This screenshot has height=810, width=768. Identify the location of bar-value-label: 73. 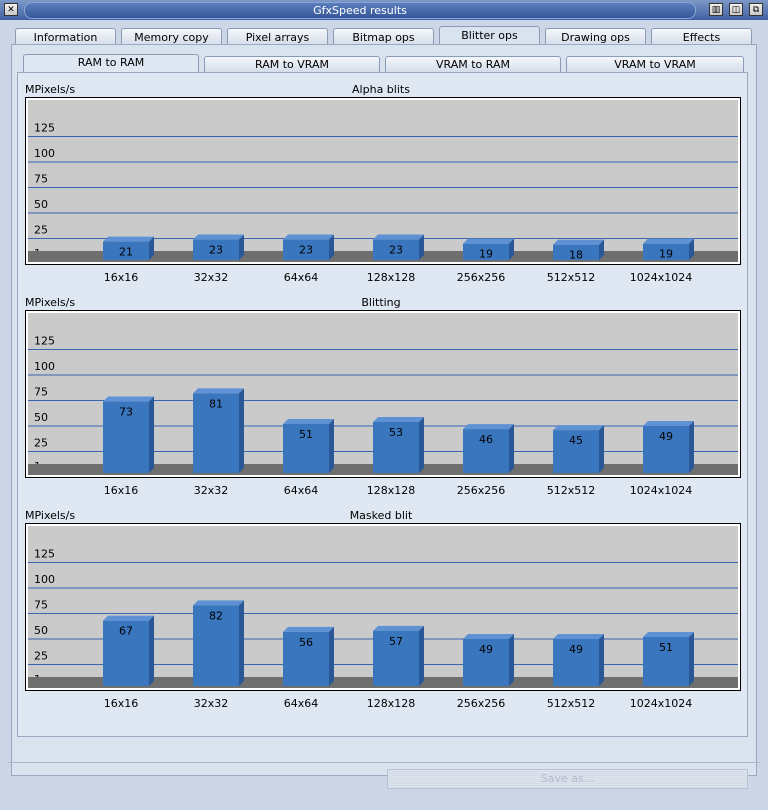
(126, 412).